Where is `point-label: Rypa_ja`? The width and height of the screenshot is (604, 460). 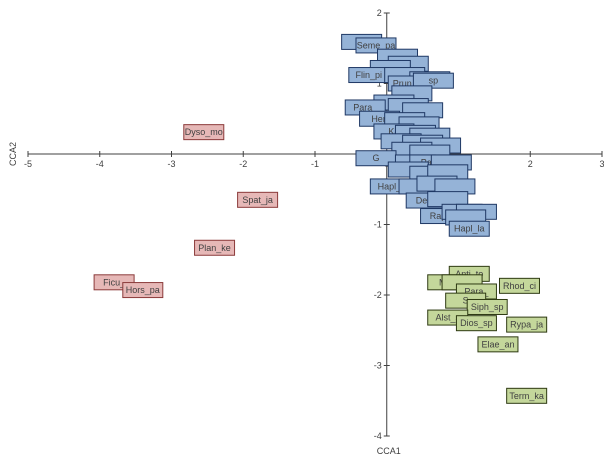
point-label: Rypa_ja is located at coordinates (526, 325).